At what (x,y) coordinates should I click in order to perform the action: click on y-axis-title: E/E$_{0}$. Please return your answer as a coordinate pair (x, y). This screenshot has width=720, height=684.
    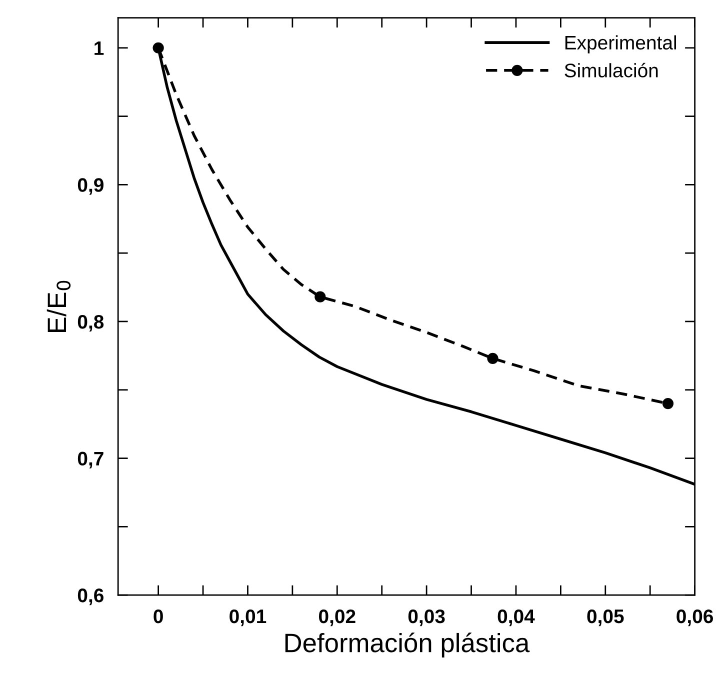
    Looking at the image, I should click on (58, 306).